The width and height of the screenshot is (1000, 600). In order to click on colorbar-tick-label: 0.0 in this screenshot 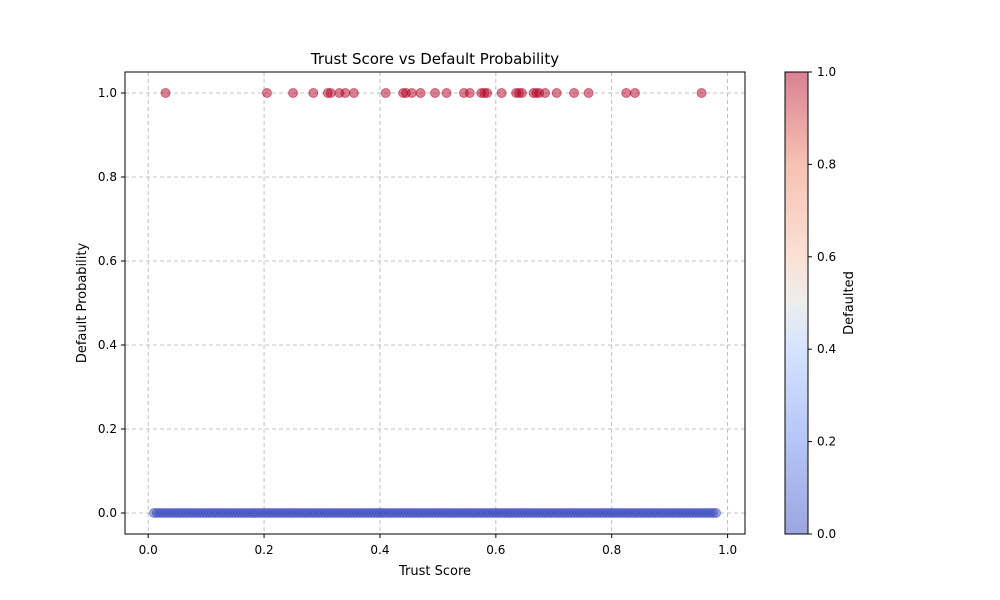, I will do `click(826, 534)`.